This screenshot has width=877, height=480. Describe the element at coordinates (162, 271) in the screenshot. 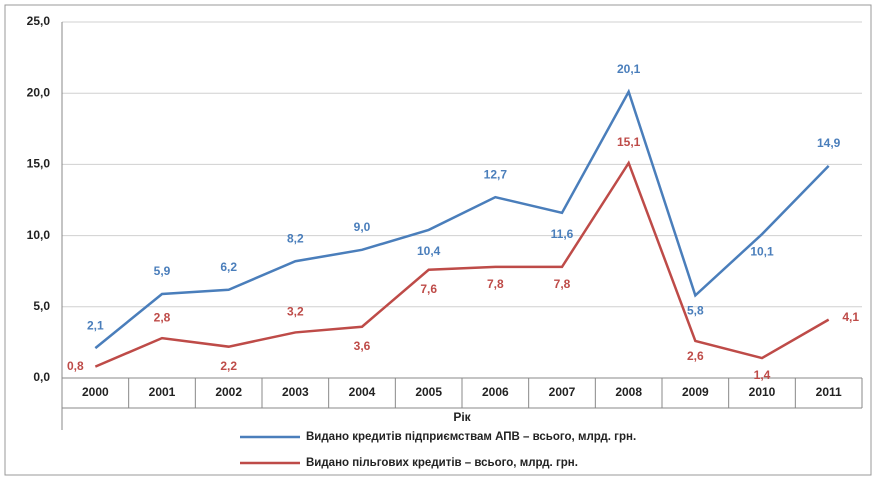

I see `data-label: 5,9` at that location.